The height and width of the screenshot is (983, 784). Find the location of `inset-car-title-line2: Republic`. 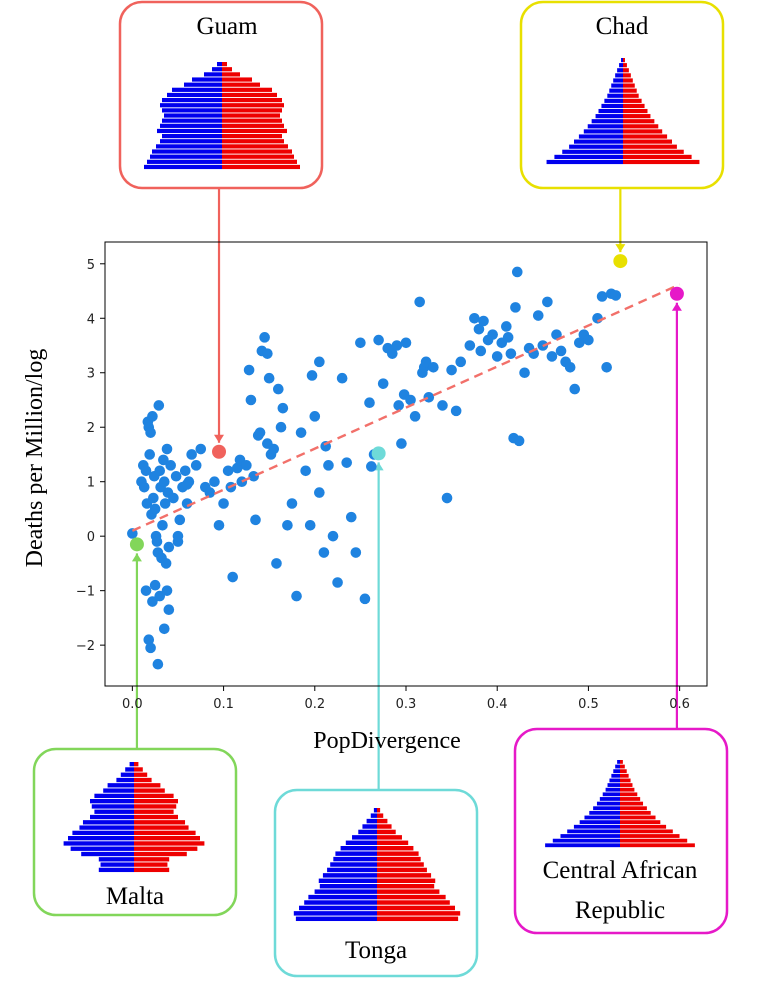

inset-car-title-line2: Republic is located at coordinates (620, 910).